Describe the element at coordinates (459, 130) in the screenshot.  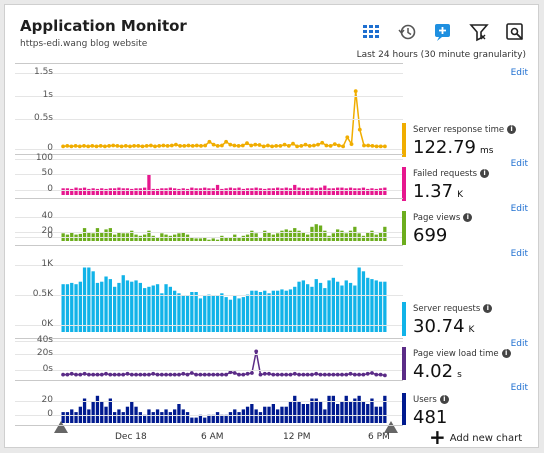
I see `metric-name-label: Server response time` at that location.